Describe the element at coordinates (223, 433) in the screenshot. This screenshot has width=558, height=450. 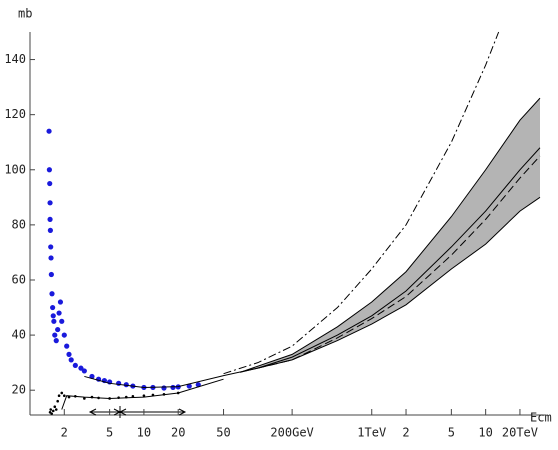
I see `x-tick-label: 50` at that location.